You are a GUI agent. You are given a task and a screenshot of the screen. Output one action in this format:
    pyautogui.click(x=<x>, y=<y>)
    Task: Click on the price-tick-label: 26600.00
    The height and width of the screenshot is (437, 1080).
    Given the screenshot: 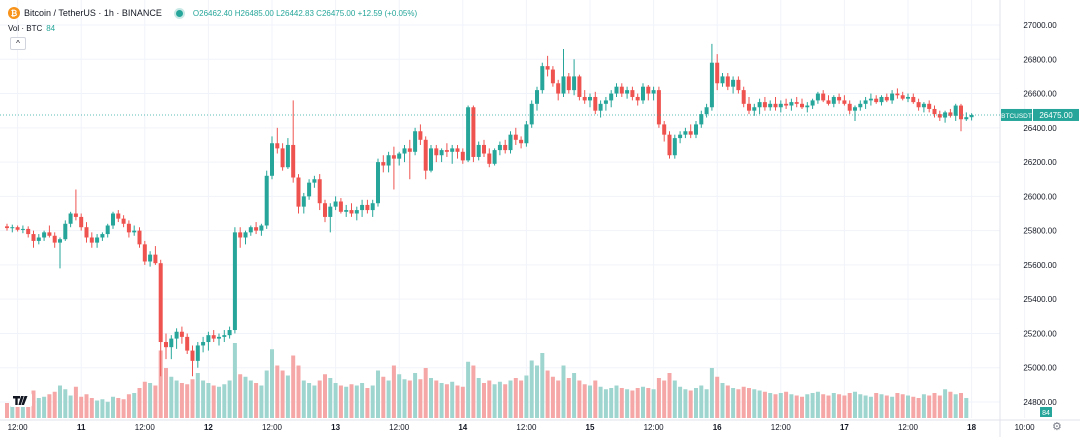 What is the action you would take?
    pyautogui.click(x=1040, y=94)
    